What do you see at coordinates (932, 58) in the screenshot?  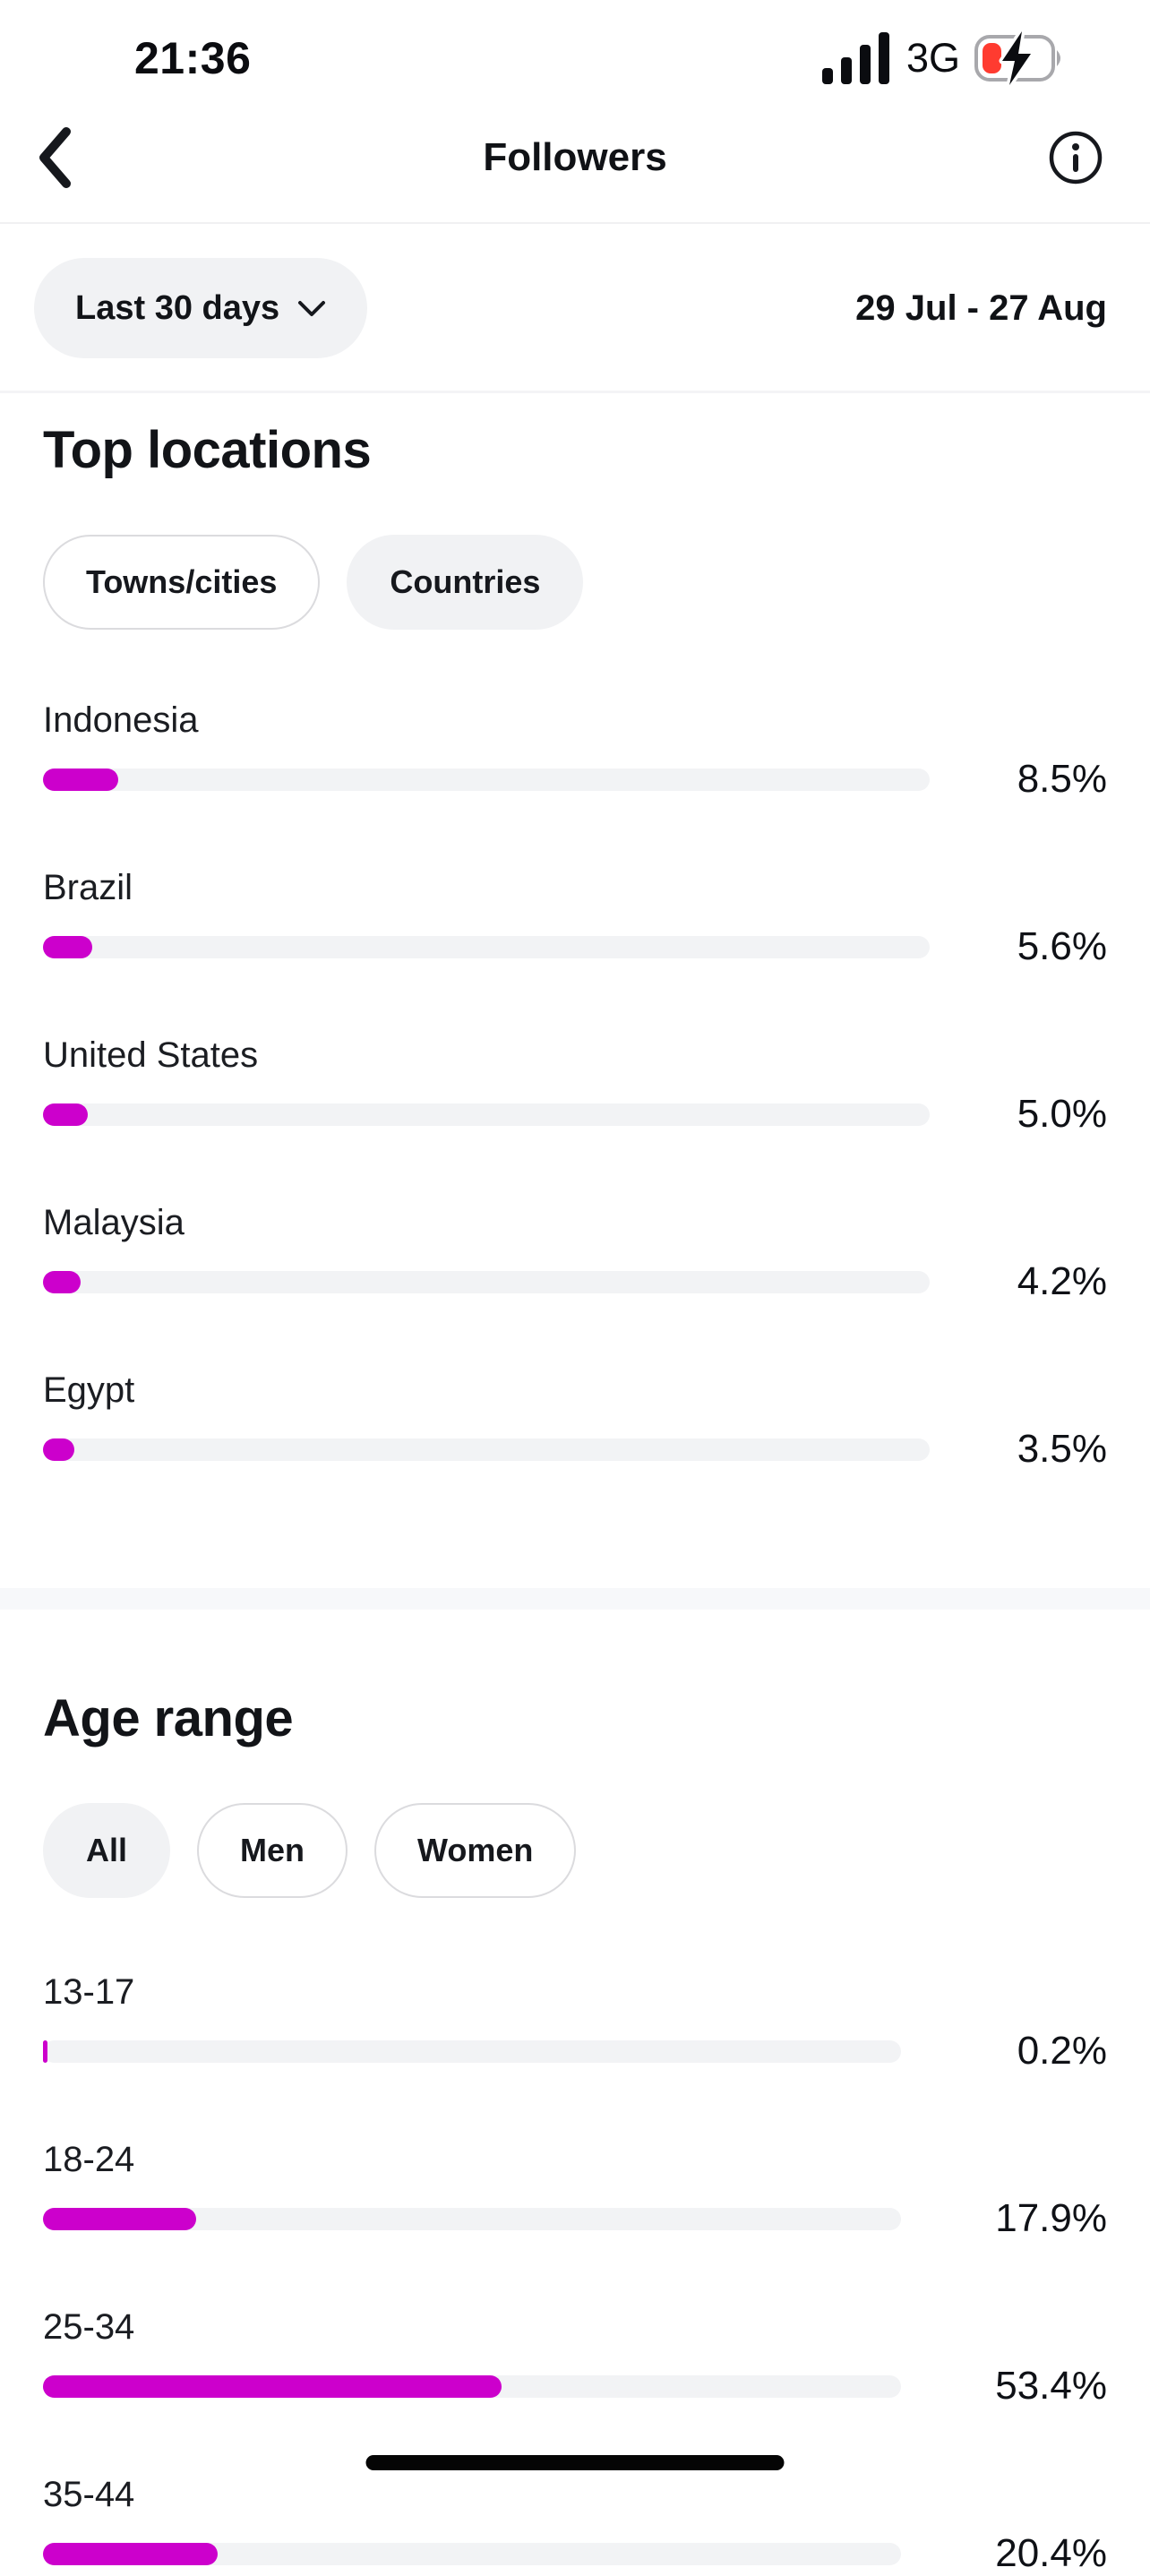 I see `network-type-label: 3G` at bounding box center [932, 58].